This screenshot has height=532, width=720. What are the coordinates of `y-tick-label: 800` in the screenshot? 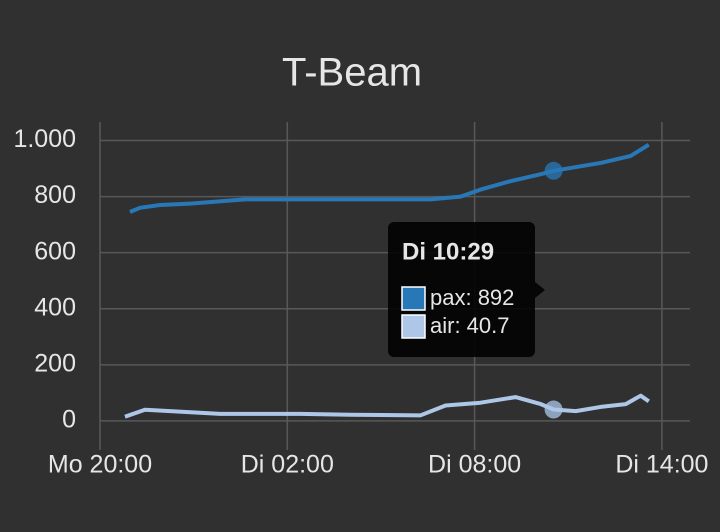 It's located at (55, 195).